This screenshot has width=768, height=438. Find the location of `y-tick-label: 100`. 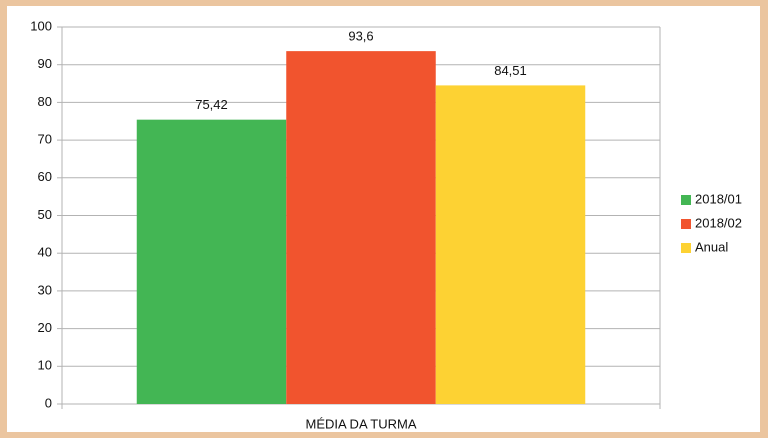

y-tick-label: 100 is located at coordinates (41, 25).